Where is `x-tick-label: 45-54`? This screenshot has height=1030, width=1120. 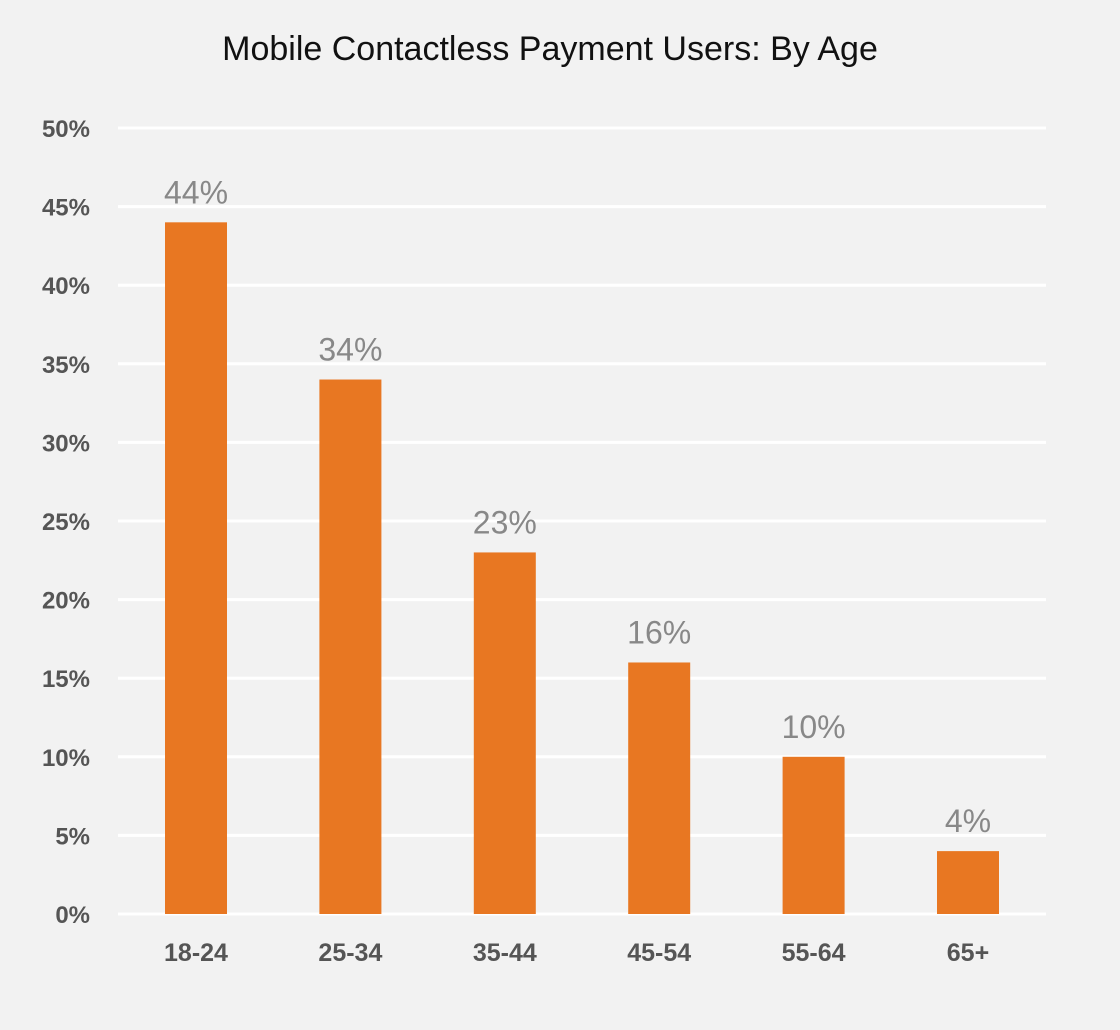
x-tick-label: 45-54 is located at coordinates (659, 953).